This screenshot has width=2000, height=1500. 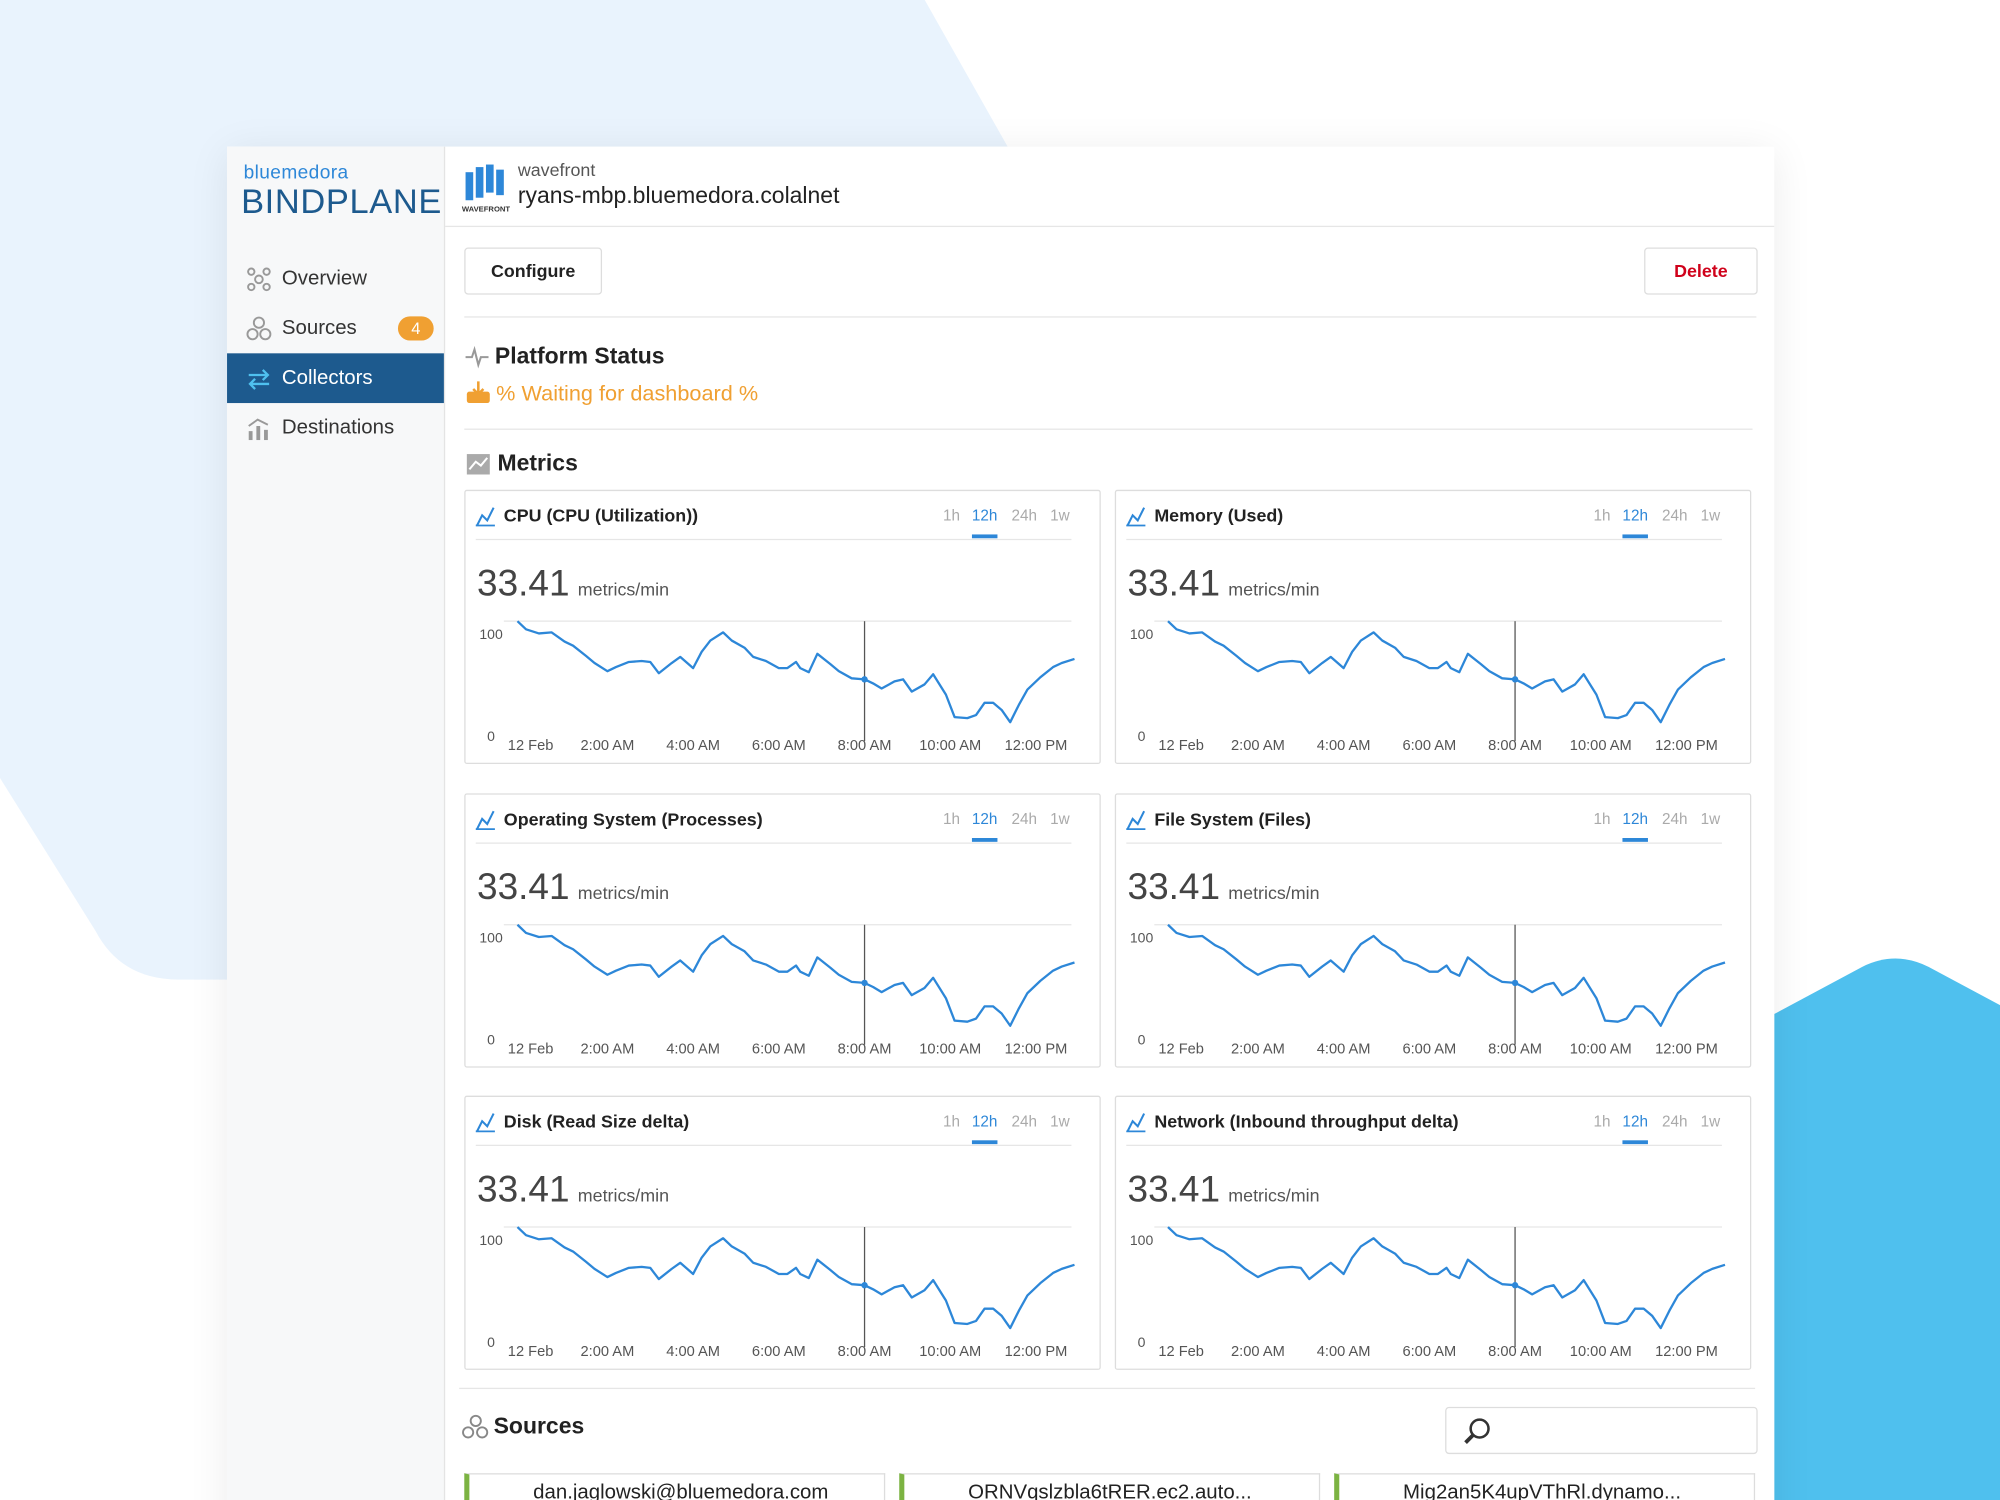 What do you see at coordinates (678, 195) in the screenshot?
I see `collector-name: ryans-mbp.bluemedora.colalnet` at bounding box center [678, 195].